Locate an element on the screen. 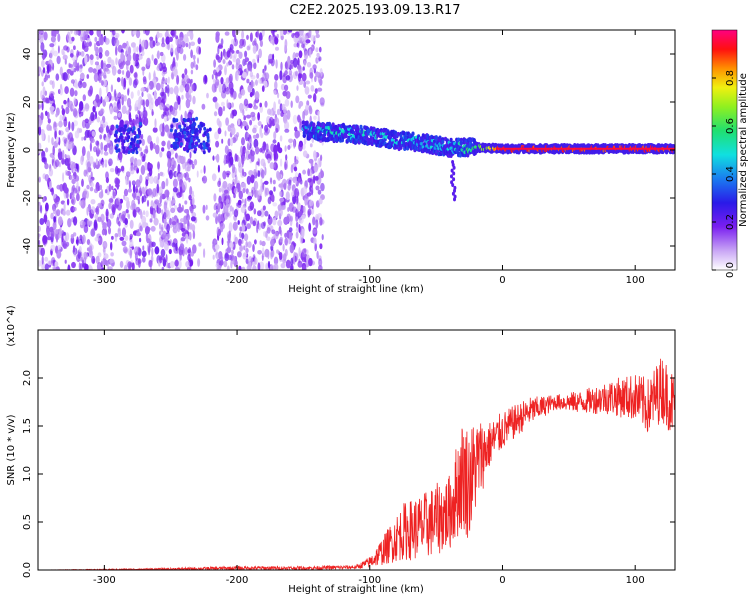  spectrogram-xtick-label: -200 is located at coordinates (237, 280).